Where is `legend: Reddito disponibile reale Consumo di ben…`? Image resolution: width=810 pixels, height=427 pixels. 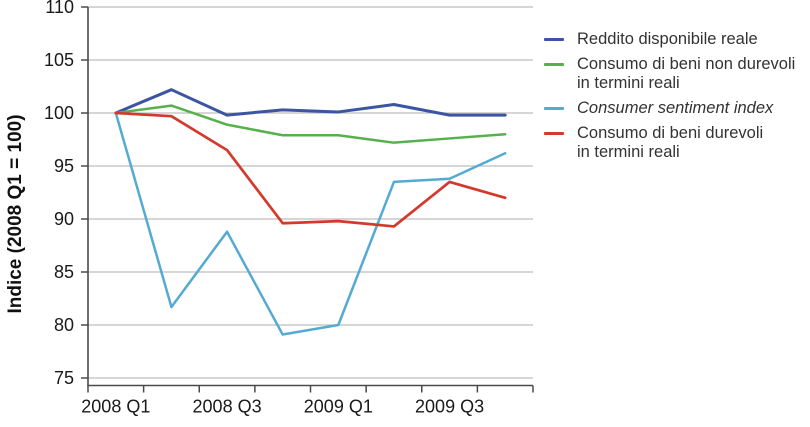 legend: Reddito disponibile reale Consumo di ben… is located at coordinates (674, 99).